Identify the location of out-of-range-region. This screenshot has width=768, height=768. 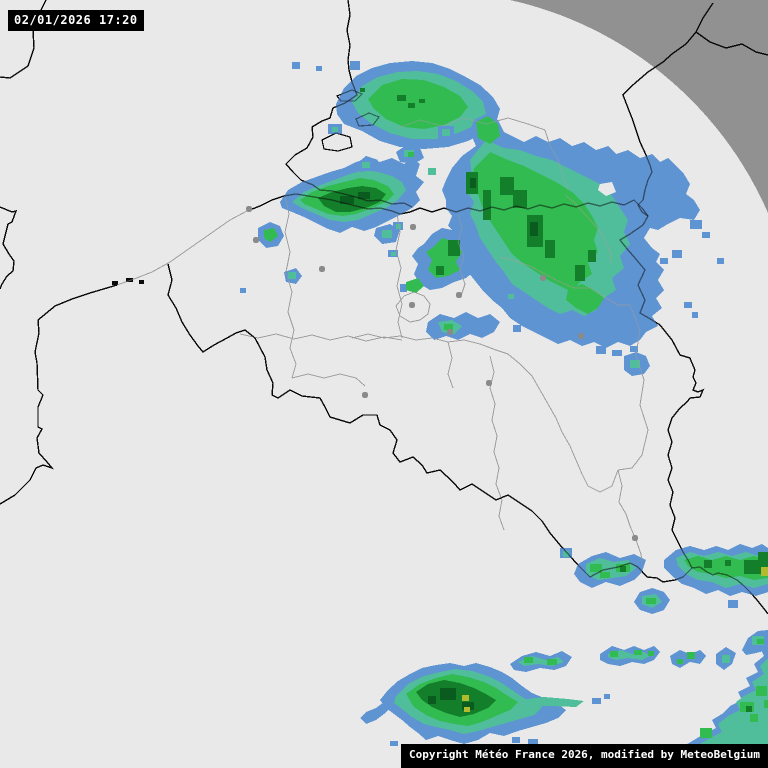
(639, 106).